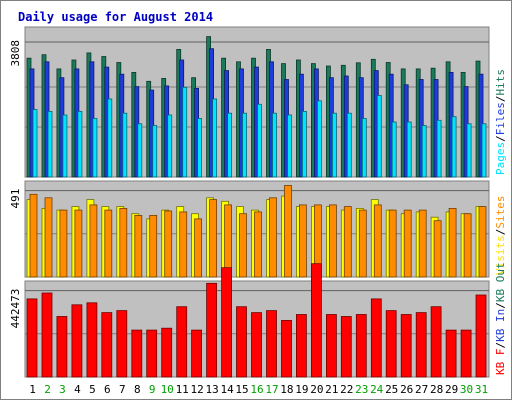  I want to click on x-tick-label: 17, so click(271, 389).